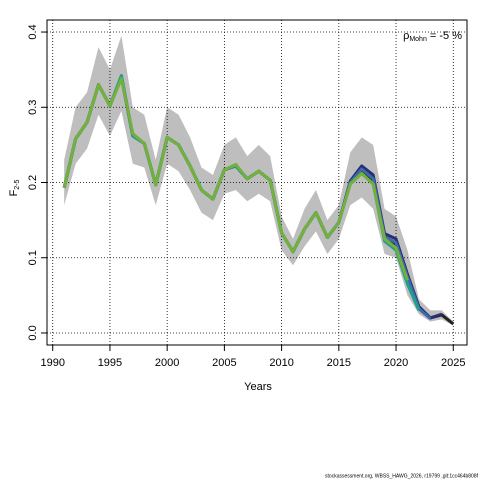 This screenshot has height=480, width=480. I want to click on y-axis-label: F2-5, so click(14, 187).